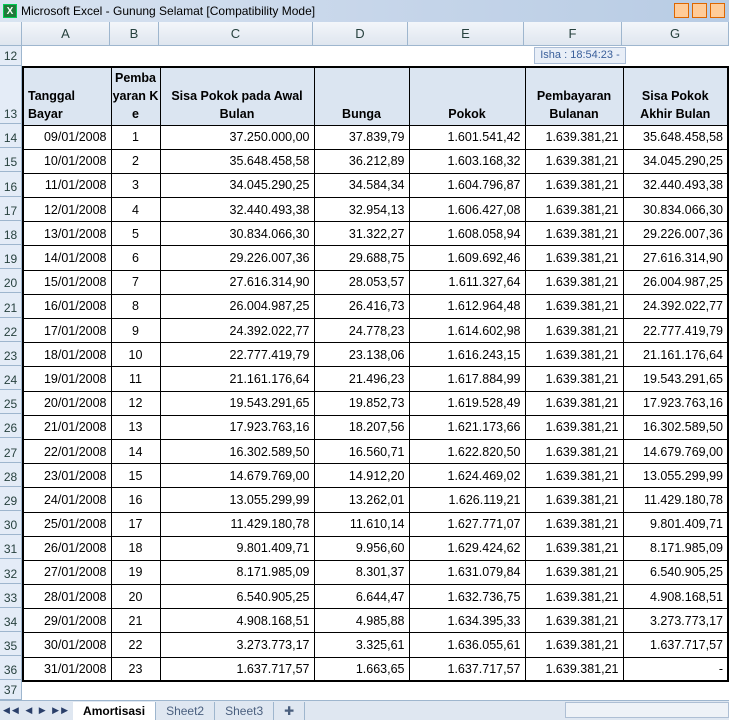  What do you see at coordinates (11, 547) in the screenshot?
I see `row-header: 31` at bounding box center [11, 547].